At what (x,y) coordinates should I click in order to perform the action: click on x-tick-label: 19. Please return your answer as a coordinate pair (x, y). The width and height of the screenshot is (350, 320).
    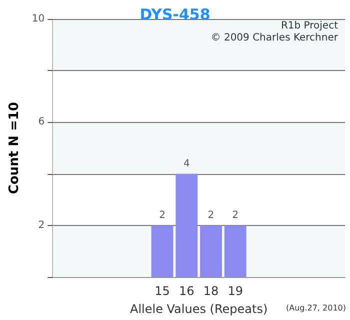
    Looking at the image, I should click on (235, 291).